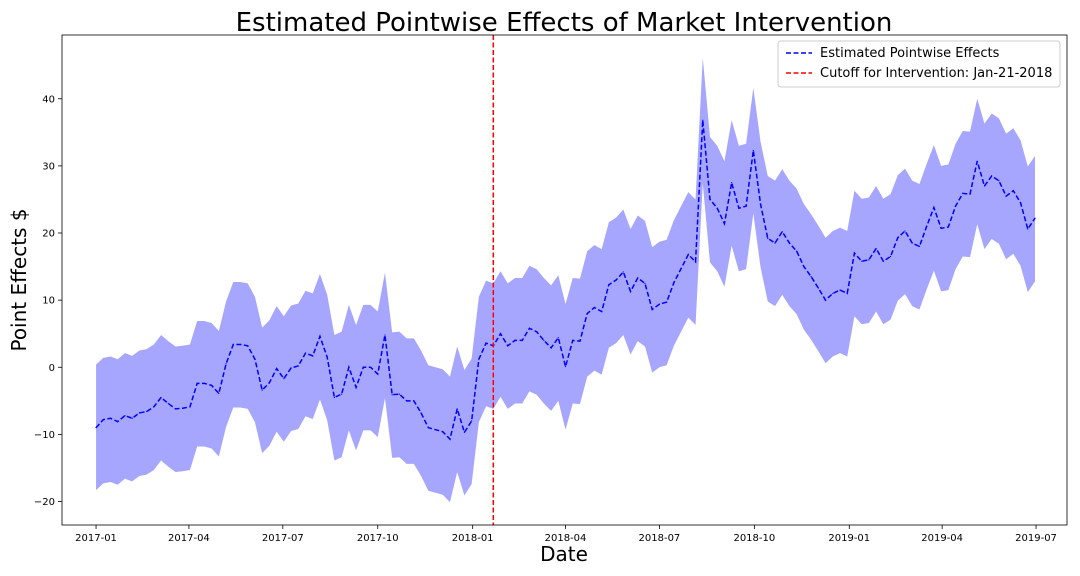 The height and width of the screenshot is (576, 1080). Describe the element at coordinates (1036, 538) in the screenshot. I see `x-tick-label: 2019-07` at that location.